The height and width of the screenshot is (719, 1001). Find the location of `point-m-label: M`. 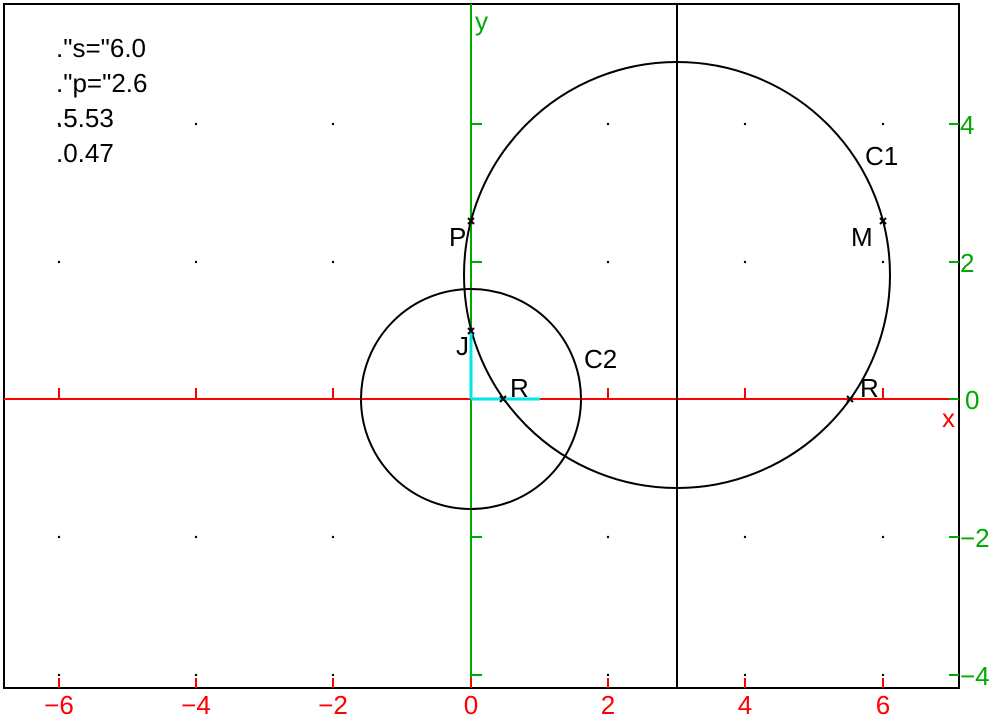

point-m-label: M is located at coordinates (862, 237).